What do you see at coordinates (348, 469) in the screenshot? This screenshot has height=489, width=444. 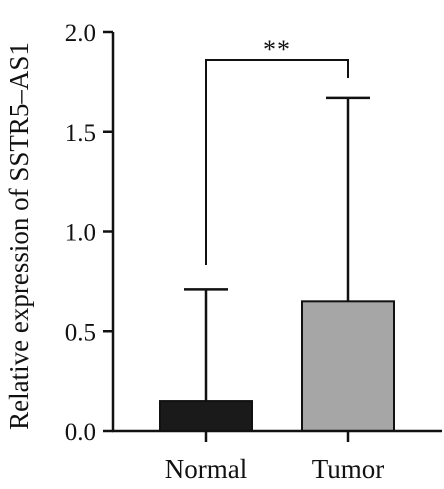 I see `x-tick-label: Tumor` at bounding box center [348, 469].